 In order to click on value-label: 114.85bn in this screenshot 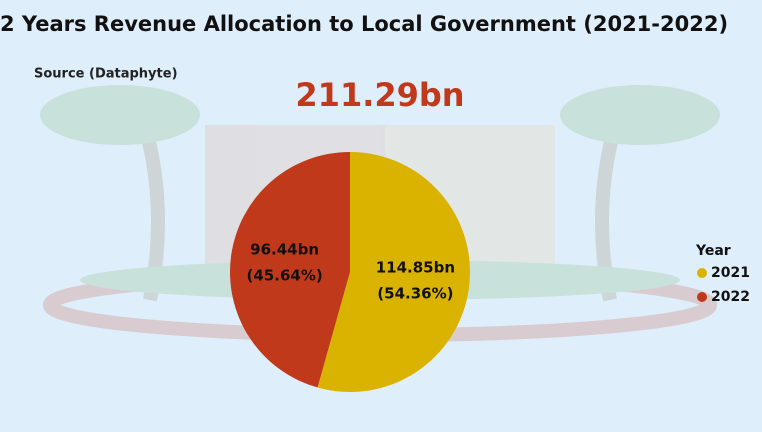, I will do `click(415, 268)`.